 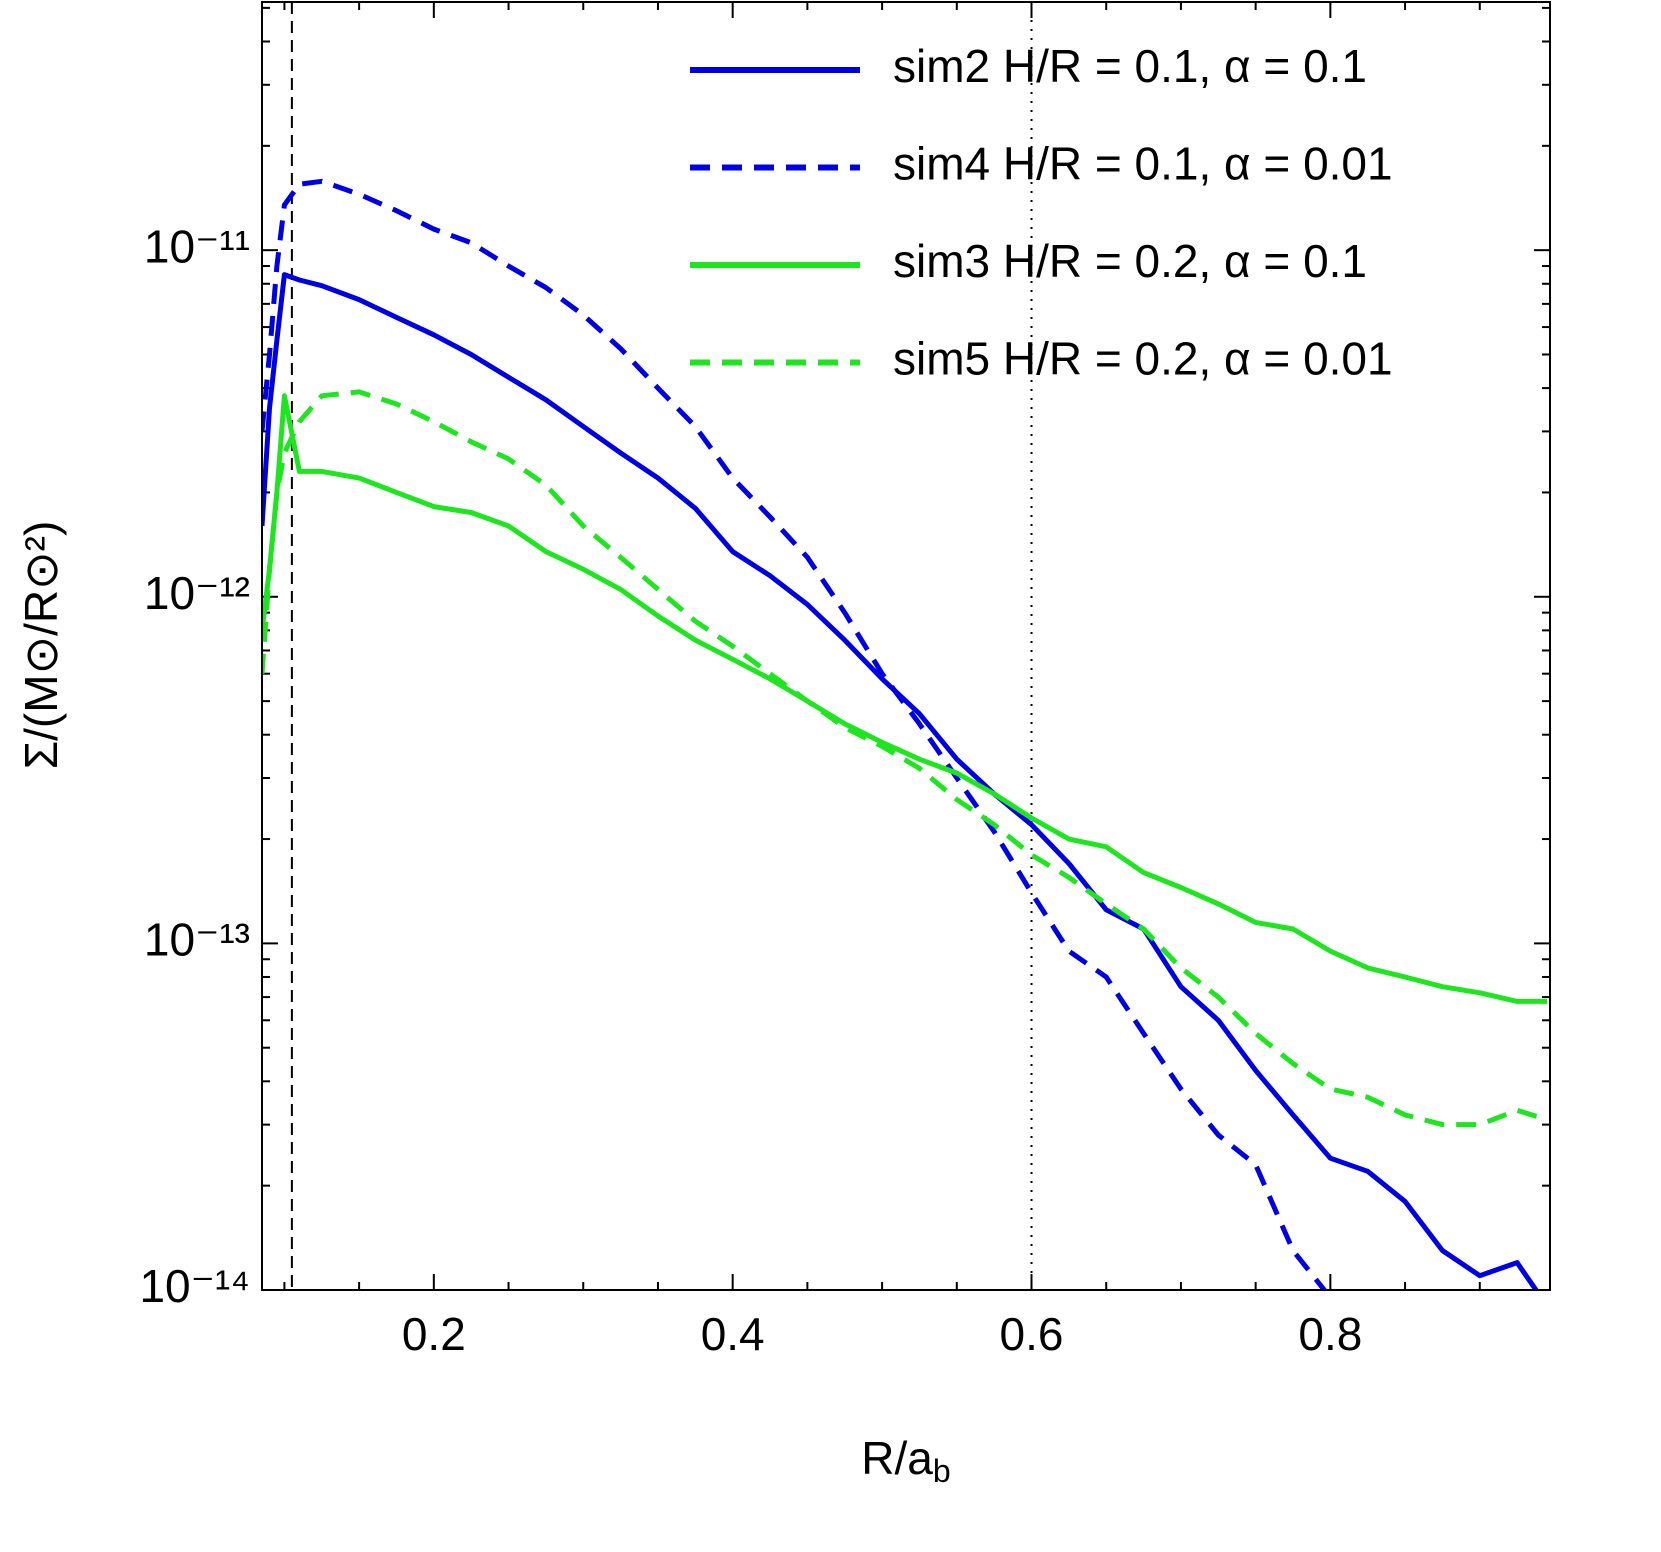 I want to click on legend-label: sim4 H/R = 0.1, α = 0.01, so click(x=1143, y=164).